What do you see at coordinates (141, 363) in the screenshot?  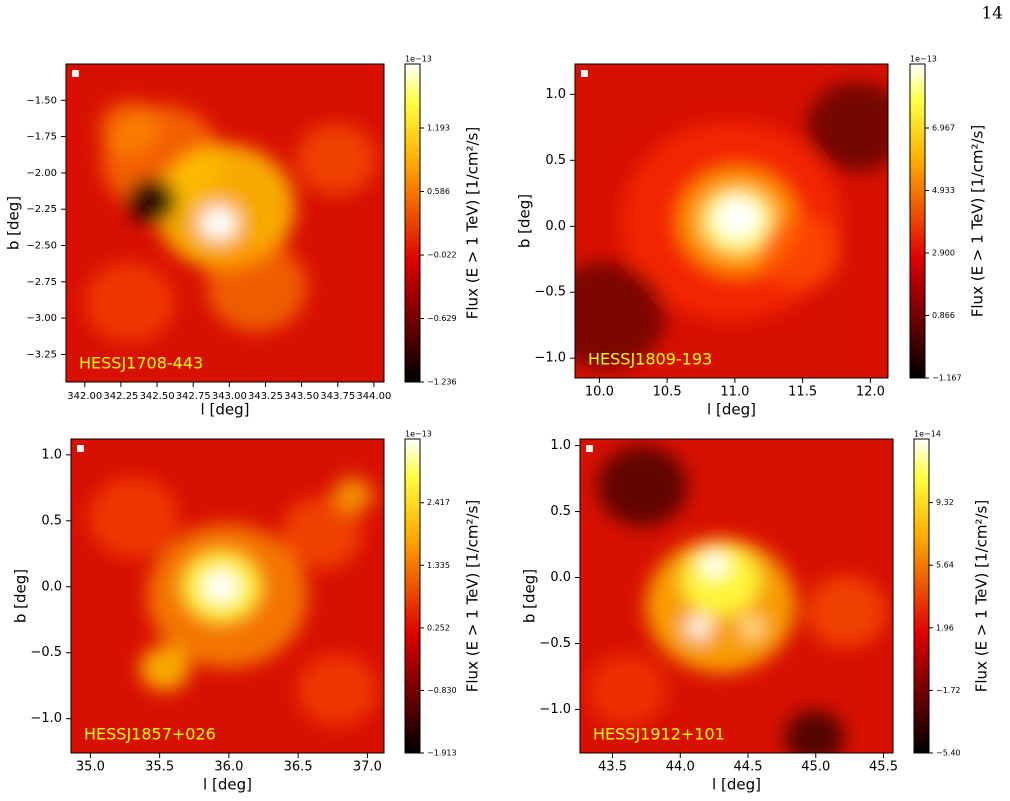 I see `source-label: HESSJ1708-443` at bounding box center [141, 363].